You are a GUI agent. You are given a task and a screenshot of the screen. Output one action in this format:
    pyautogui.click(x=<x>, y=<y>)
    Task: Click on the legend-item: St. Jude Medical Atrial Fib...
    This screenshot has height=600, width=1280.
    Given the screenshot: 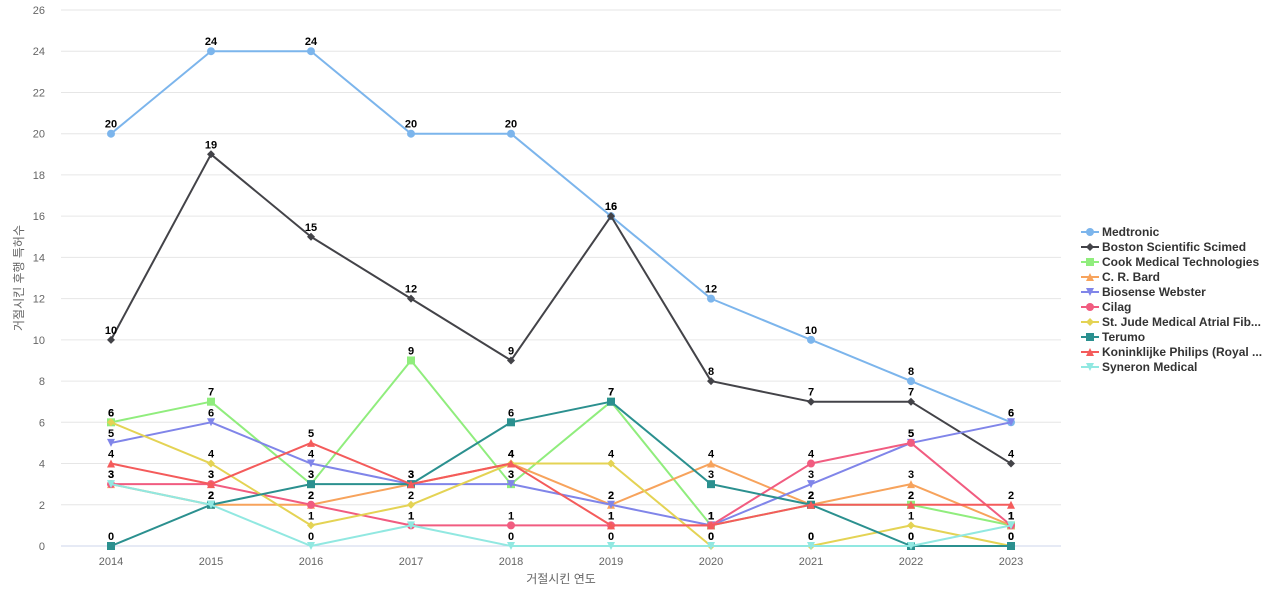 What is the action you would take?
    pyautogui.click(x=1171, y=321)
    